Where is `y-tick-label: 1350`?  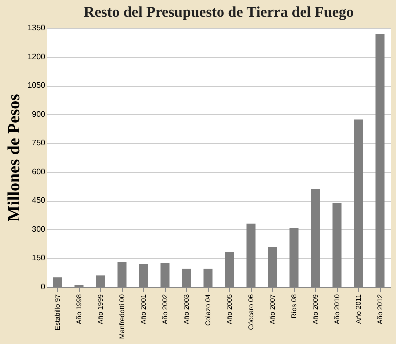 y-tick-label: 1350 is located at coordinates (37, 28).